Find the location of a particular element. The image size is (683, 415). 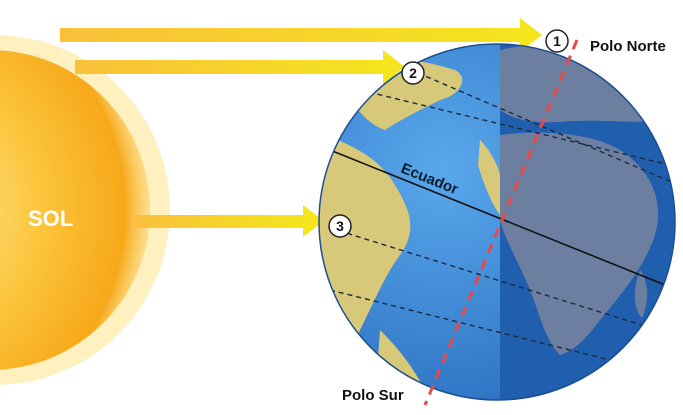

south-pole-label: Polo Sur is located at coordinates (373, 395).